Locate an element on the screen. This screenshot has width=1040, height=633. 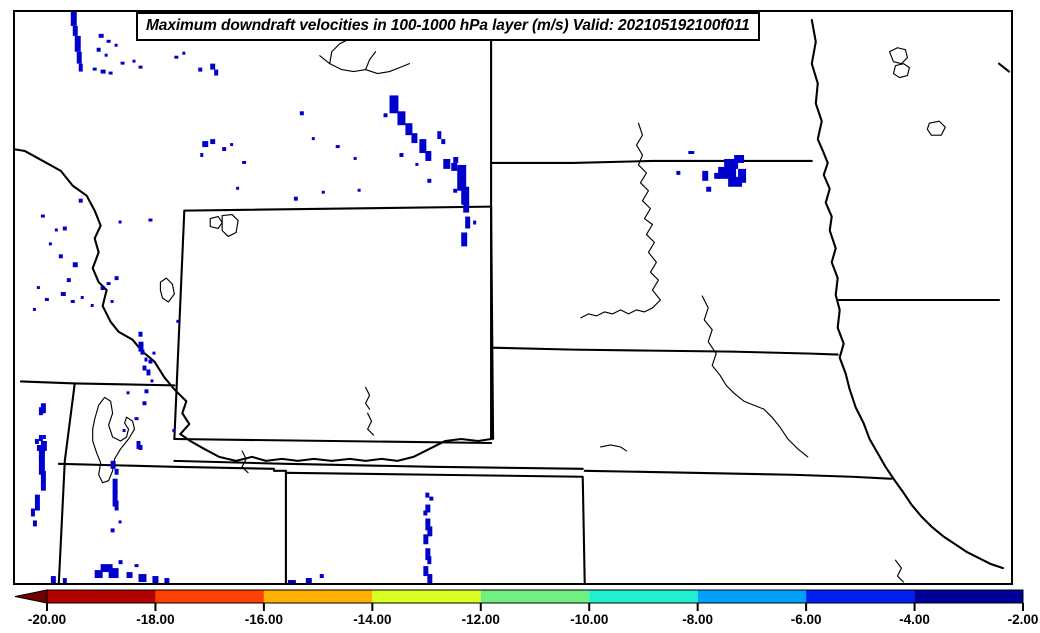
colorbar-gradient is located at coordinates (519, 600).